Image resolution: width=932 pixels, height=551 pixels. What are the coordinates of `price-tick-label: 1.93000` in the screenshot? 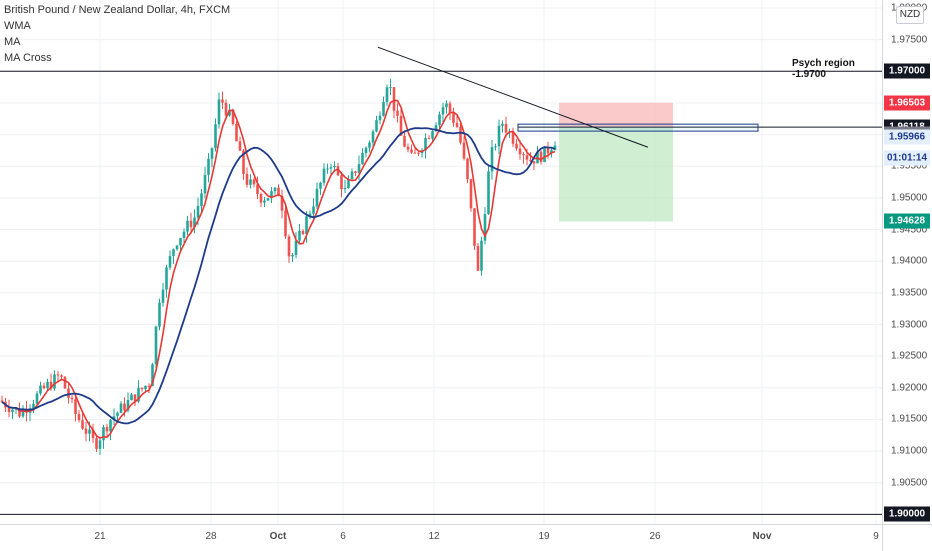 It's located at (909, 324).